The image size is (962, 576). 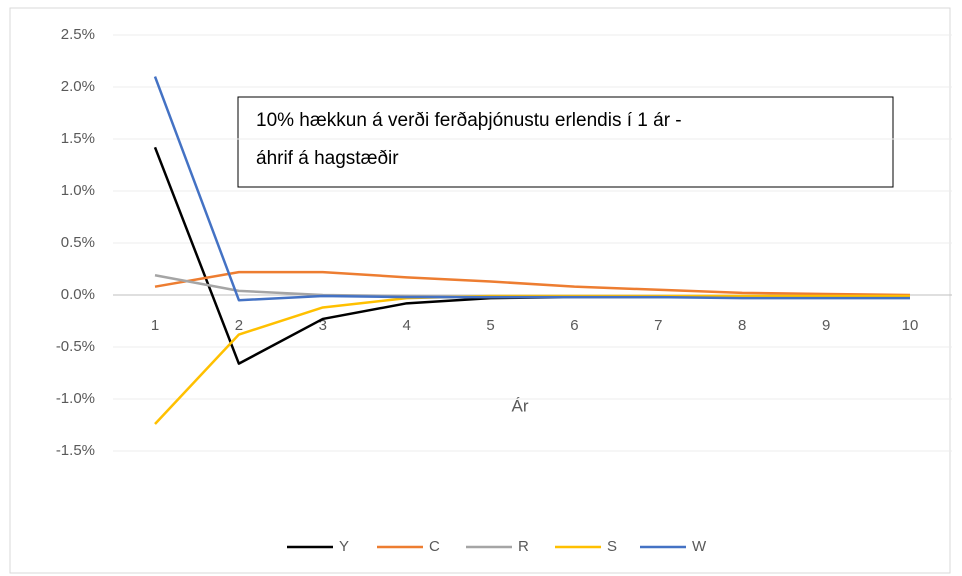 What do you see at coordinates (910, 325) in the screenshot?
I see `x-tick-label: 10` at bounding box center [910, 325].